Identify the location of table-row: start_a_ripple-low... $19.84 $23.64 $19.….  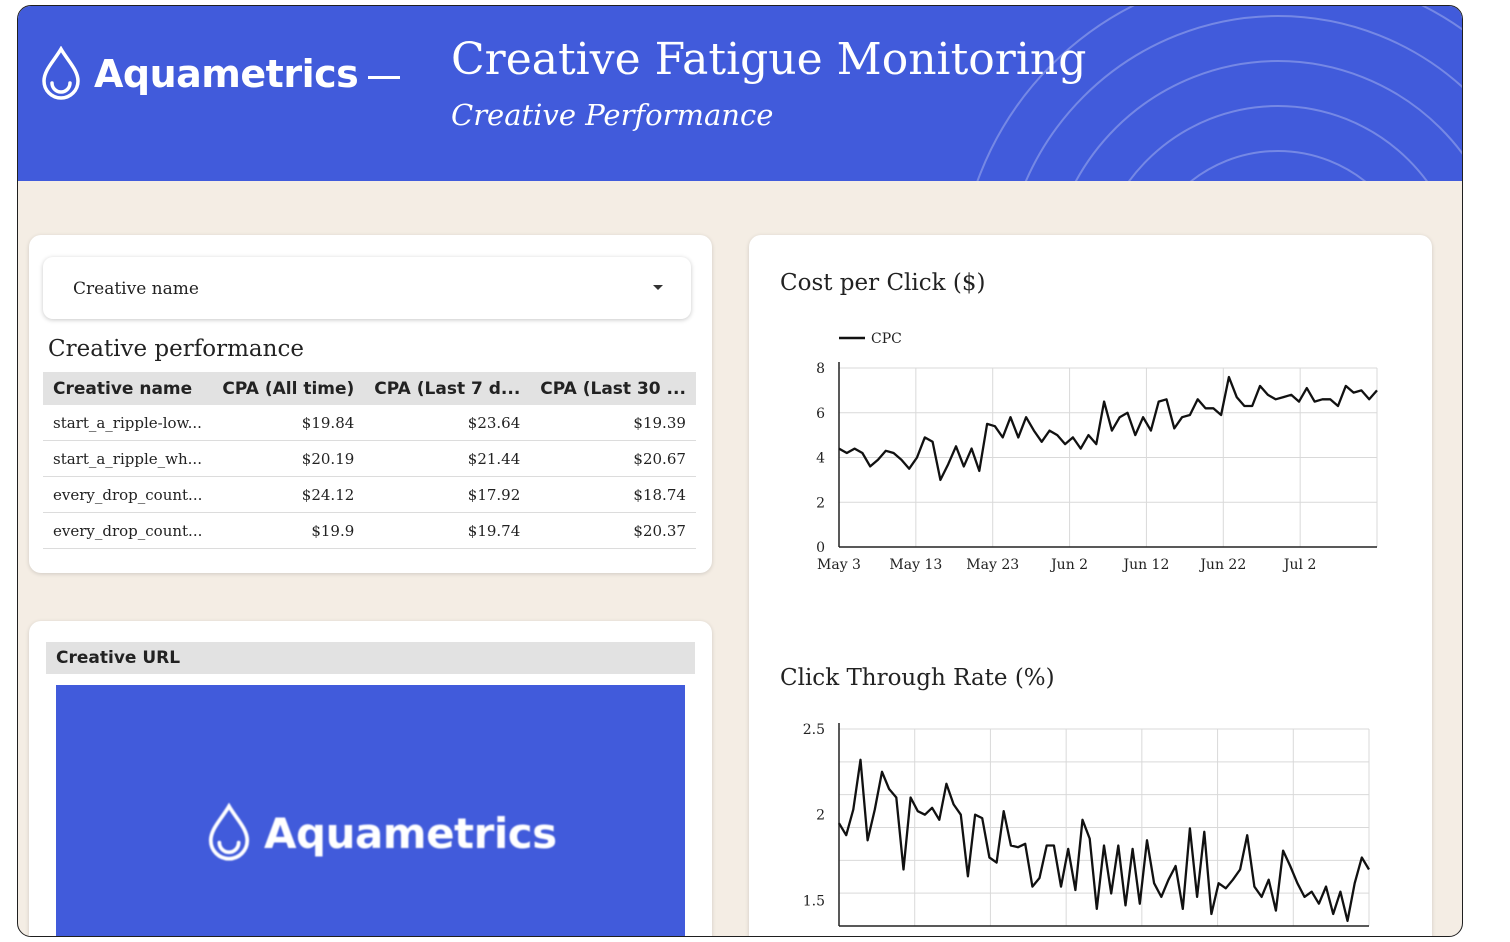
(369, 423).